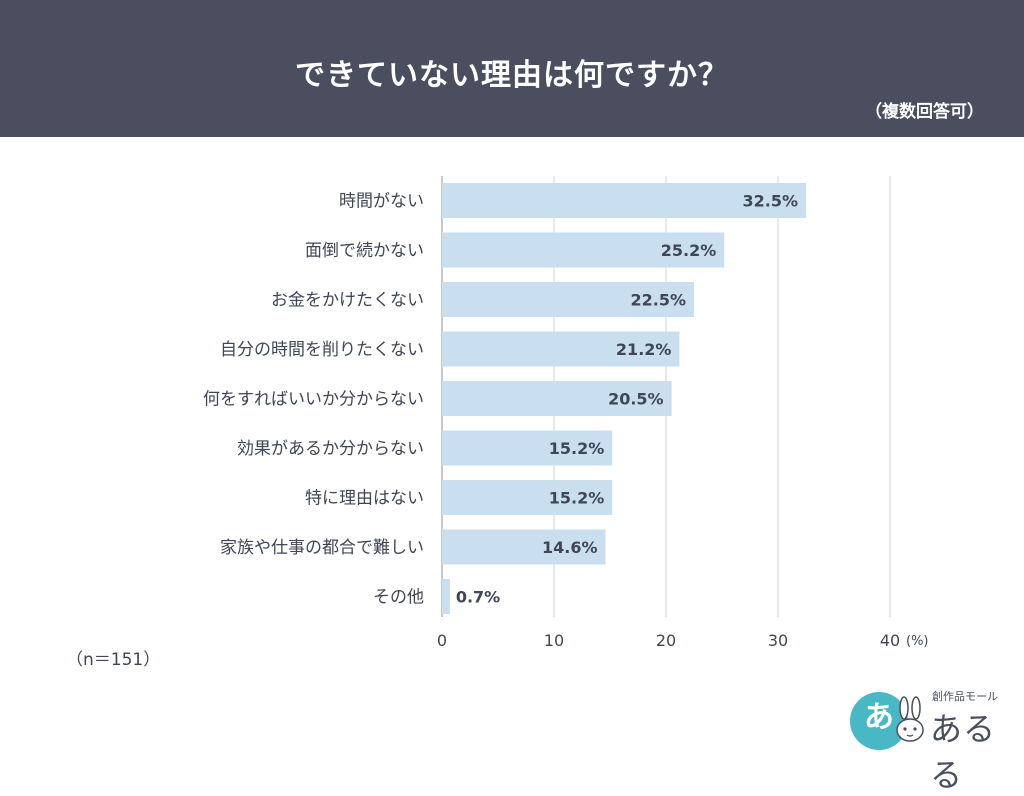 Image resolution: width=1024 pixels, height=796 pixels. Describe the element at coordinates (963, 752) in the screenshot. I see `logo-wordmark: あるる` at that location.